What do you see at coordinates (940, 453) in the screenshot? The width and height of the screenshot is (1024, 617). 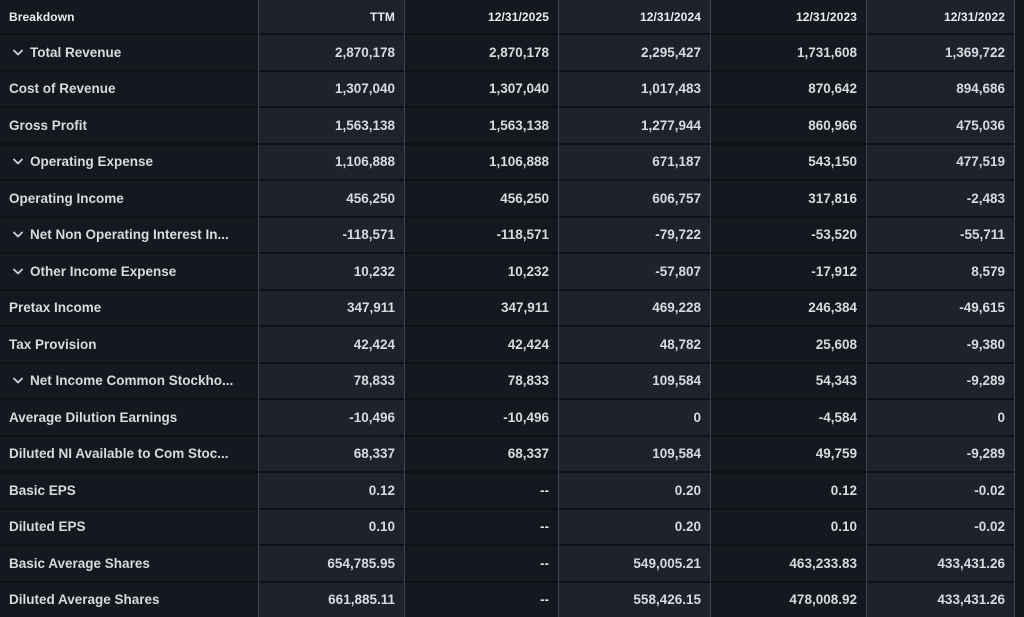 I see `cell-2022: -9,289` at bounding box center [940, 453].